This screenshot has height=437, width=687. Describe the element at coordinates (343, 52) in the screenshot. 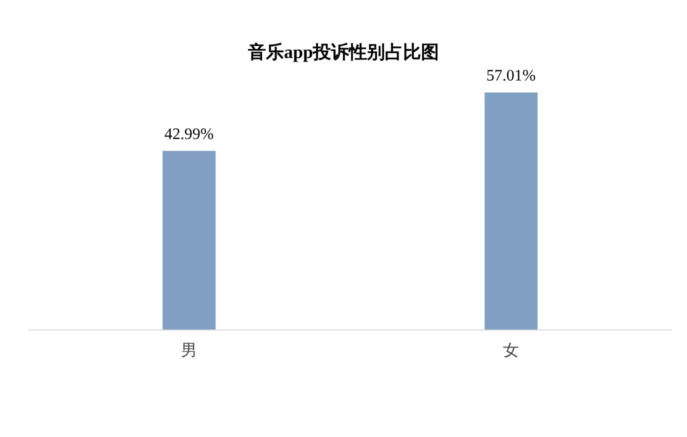

I see `chart-title: 音乐app投诉性别占比图` at that location.